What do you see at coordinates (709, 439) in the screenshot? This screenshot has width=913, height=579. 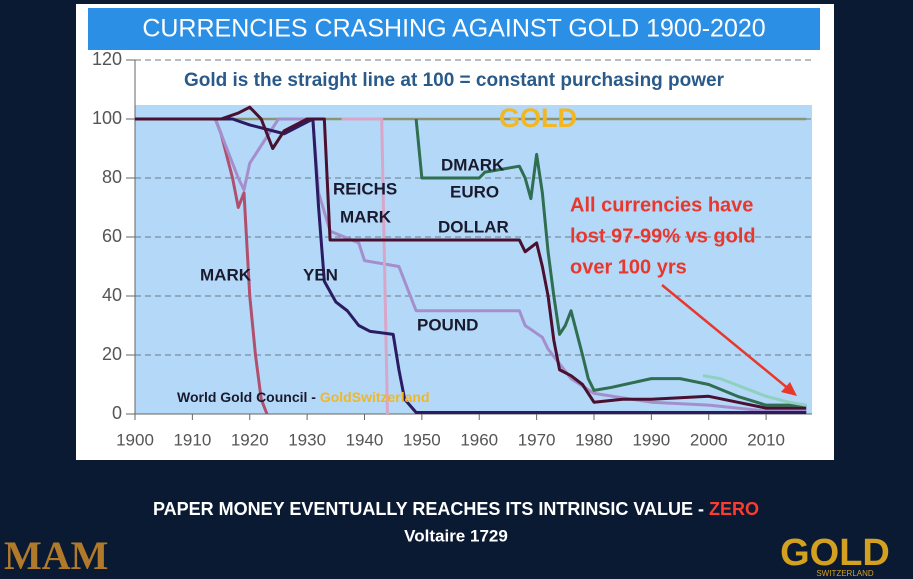 I see `x-tick-label: 2000` at bounding box center [709, 439].